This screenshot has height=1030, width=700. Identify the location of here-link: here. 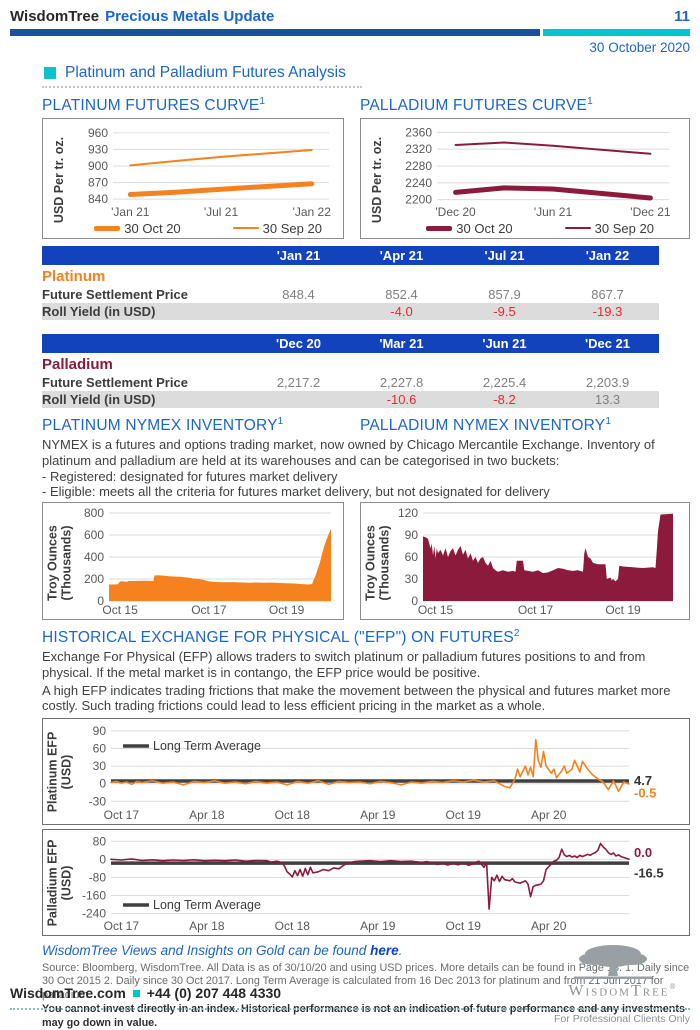
(384, 950).